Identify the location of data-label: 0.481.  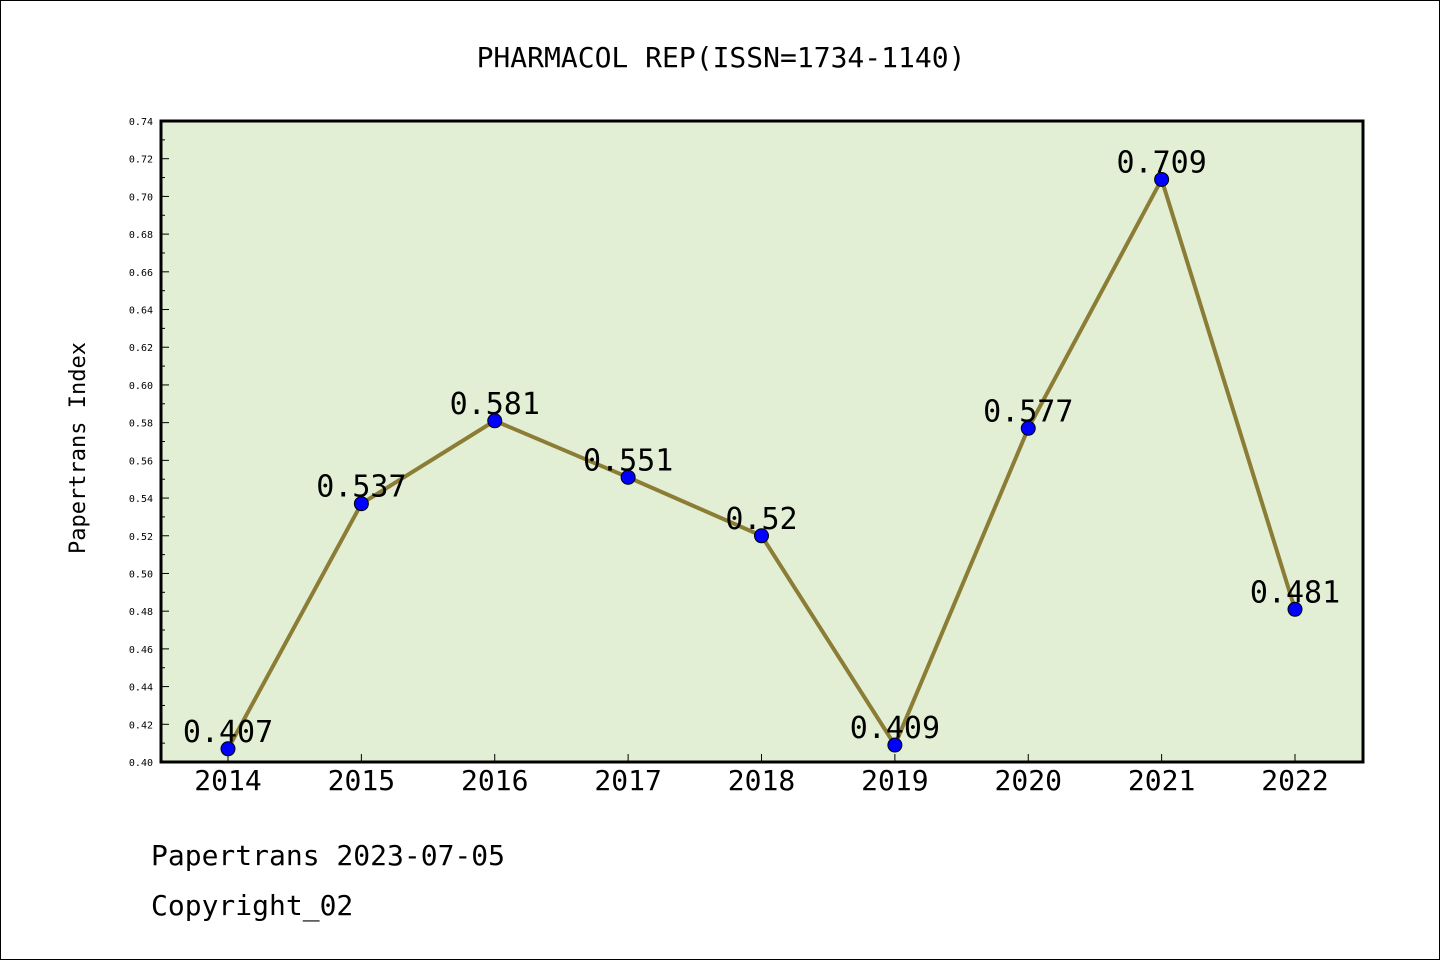
(1295, 592).